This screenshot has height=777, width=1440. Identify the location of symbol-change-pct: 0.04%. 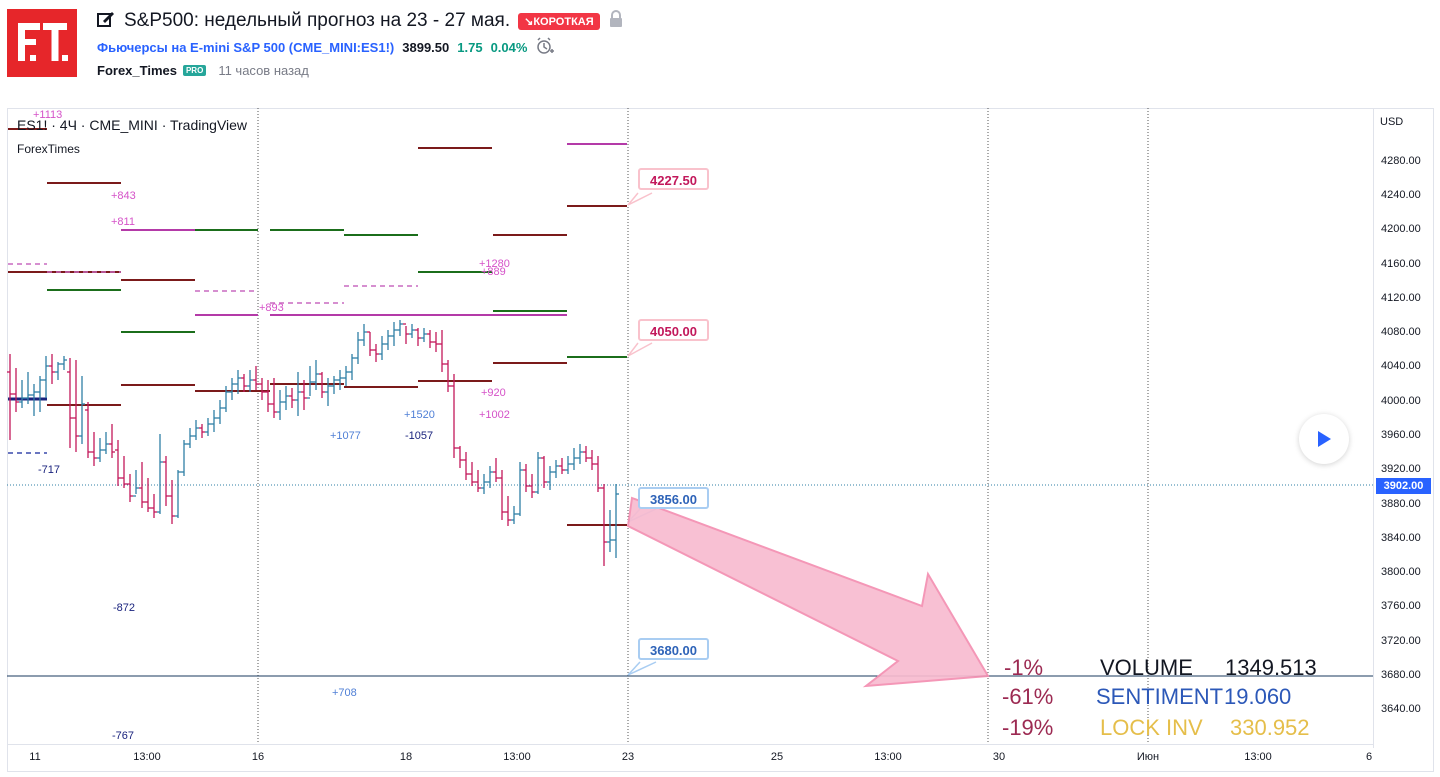
(509, 47).